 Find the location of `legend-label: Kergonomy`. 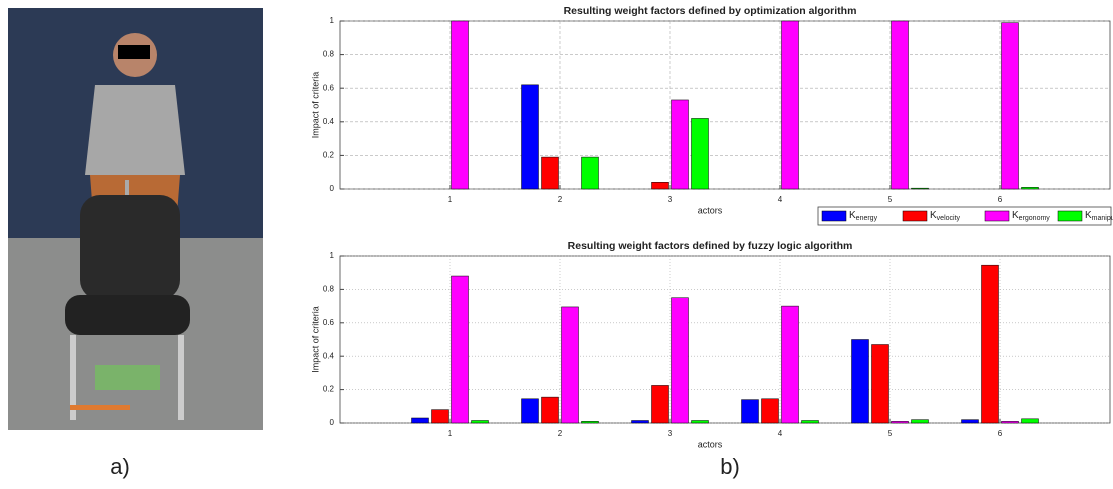

legend-label: Kergonomy is located at coordinates (1031, 216).